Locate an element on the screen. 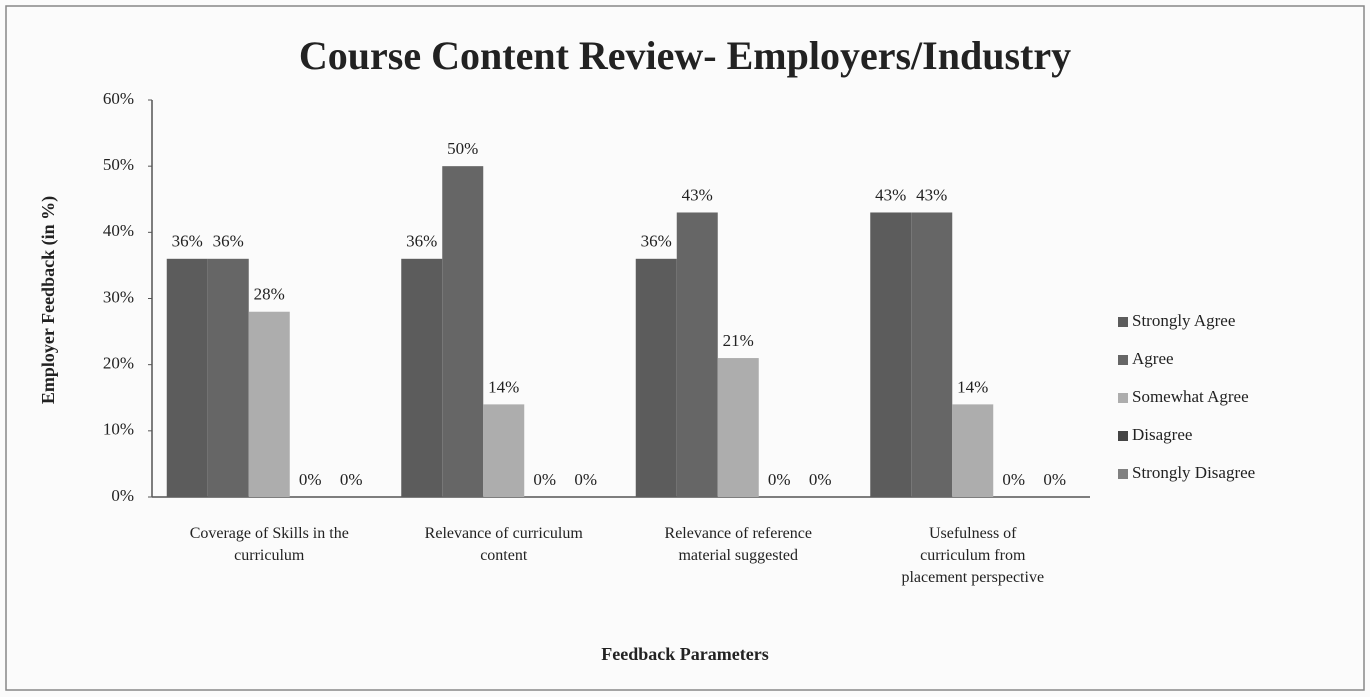  legend-label: Strongly Disagree is located at coordinates (1193, 472).